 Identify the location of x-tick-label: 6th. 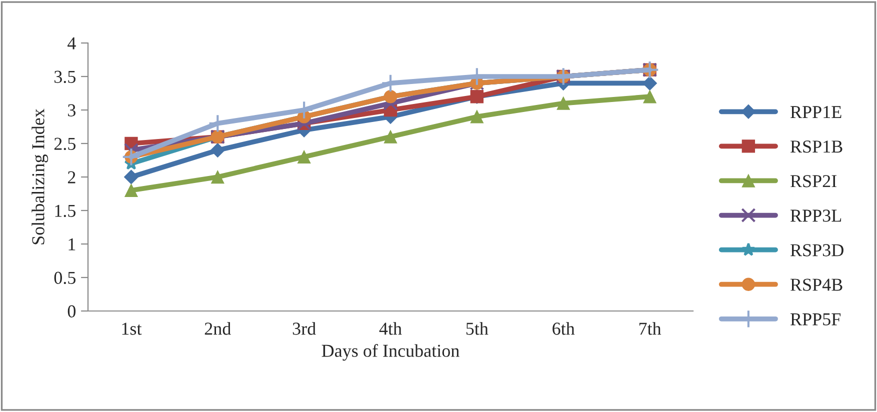
(563, 328).